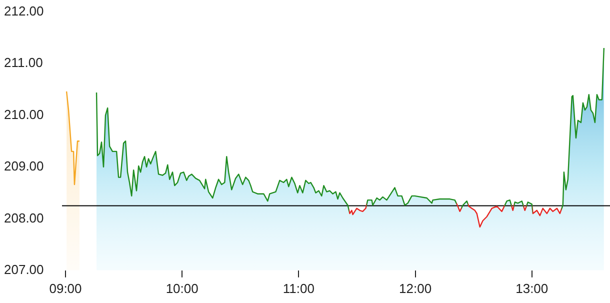 This screenshot has height=303, width=610. Describe the element at coordinates (24, 166) in the screenshot. I see `y-tick-label: 209.00` at that location.